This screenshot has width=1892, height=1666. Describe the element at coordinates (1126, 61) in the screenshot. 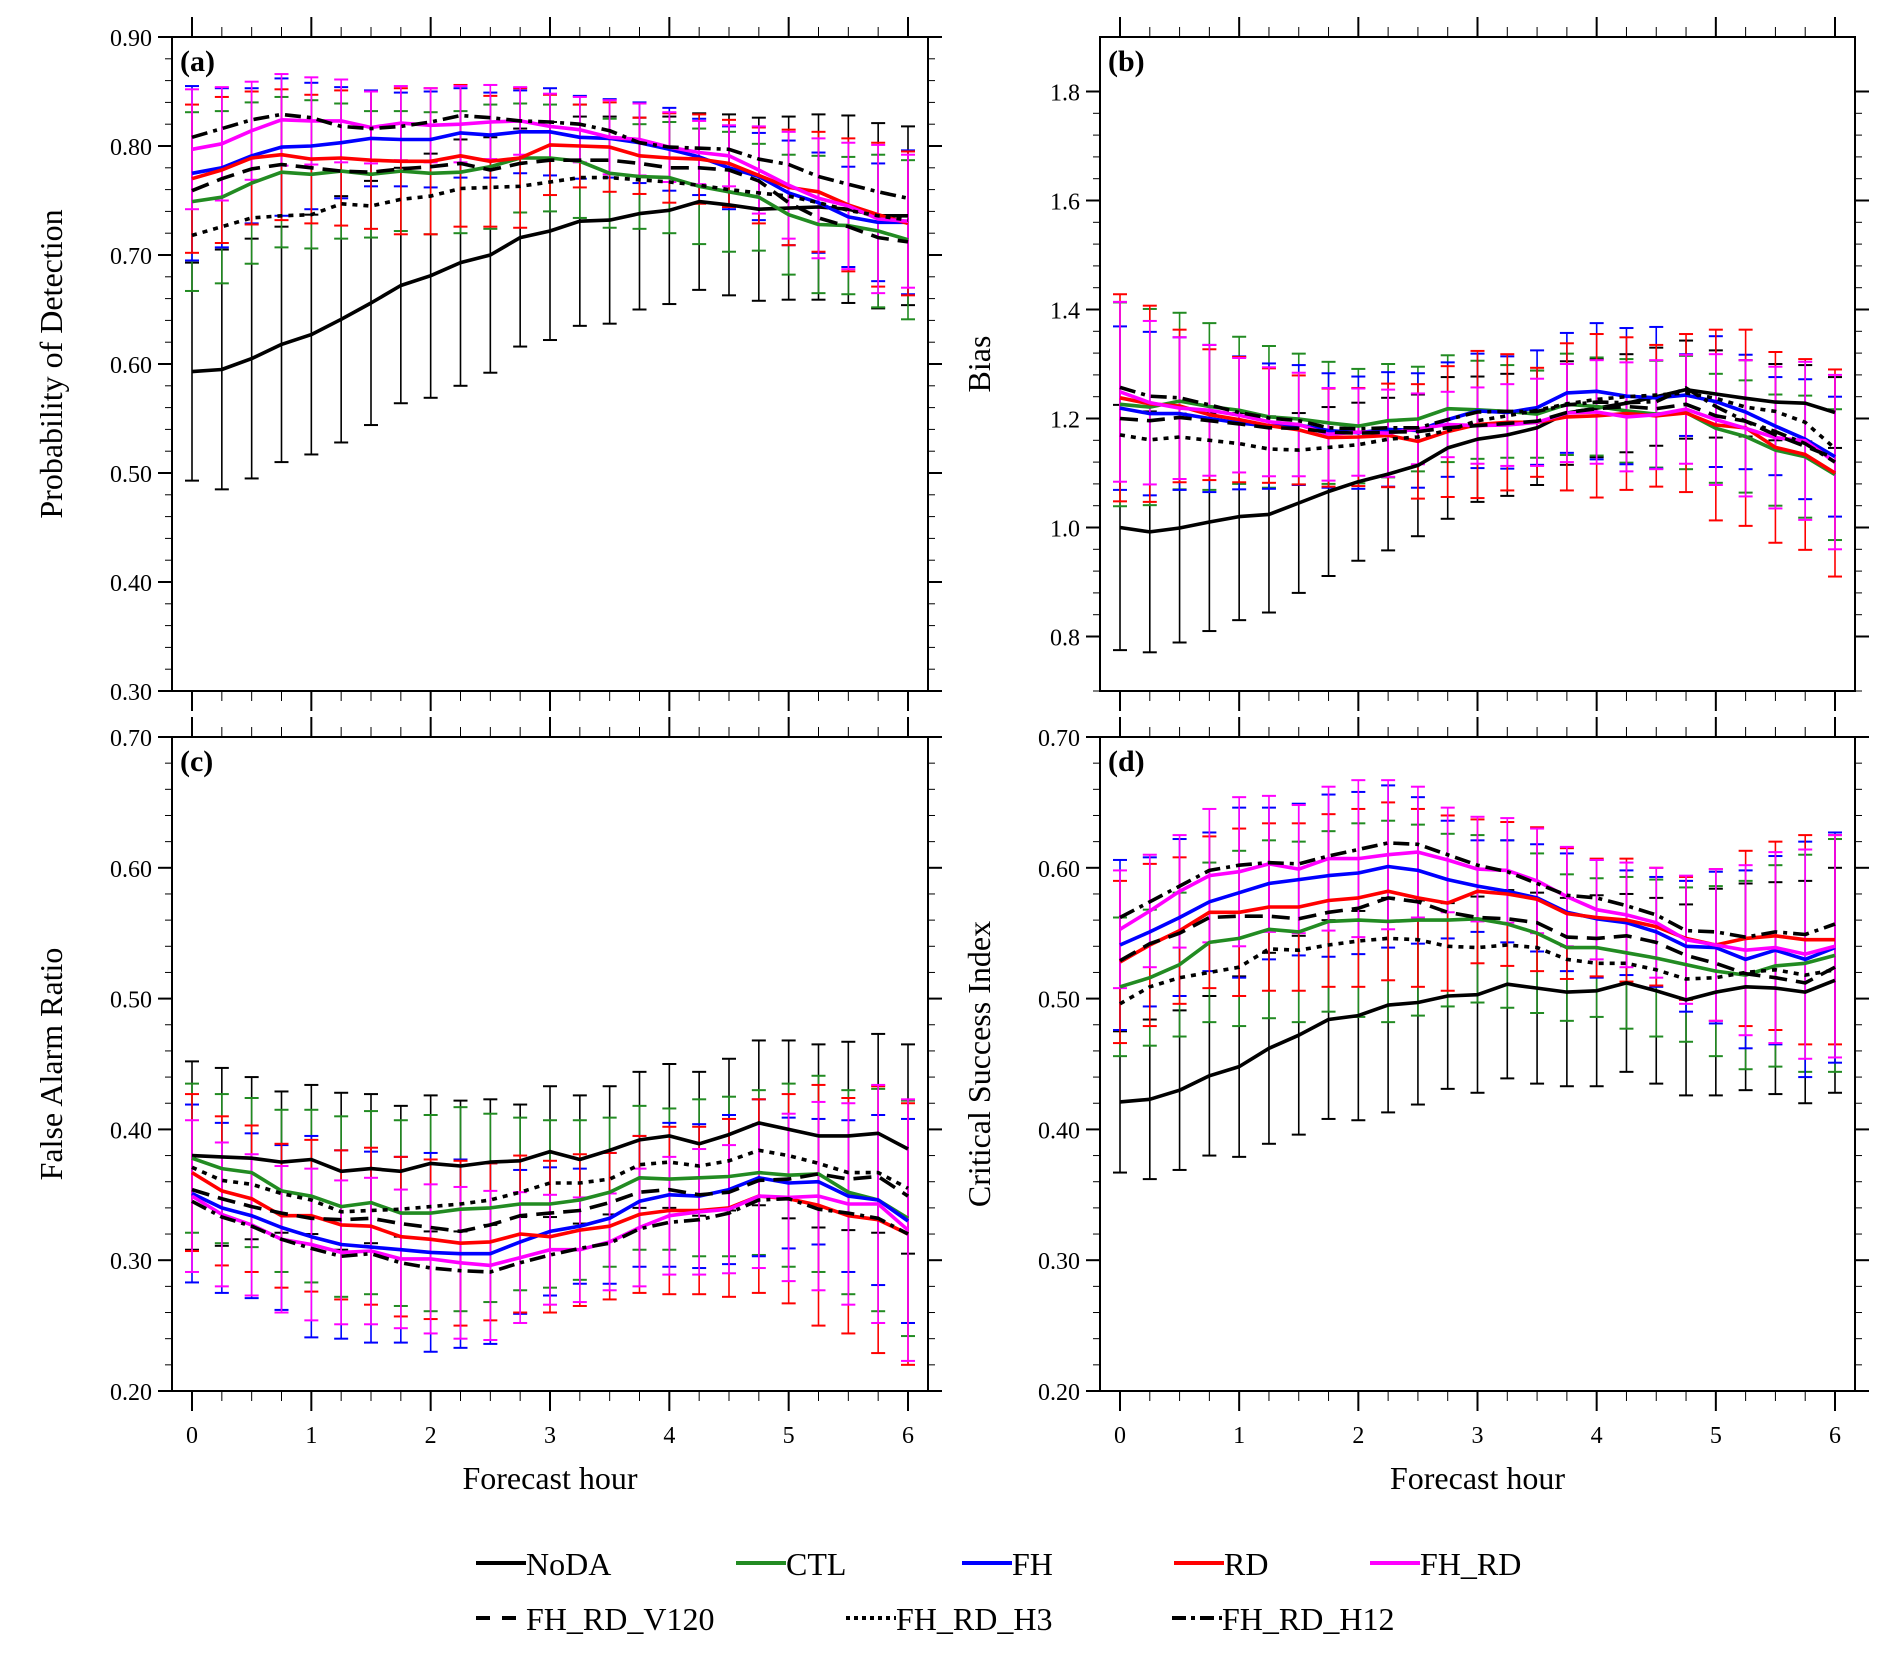

I see `panel-label: (b)` at that location.